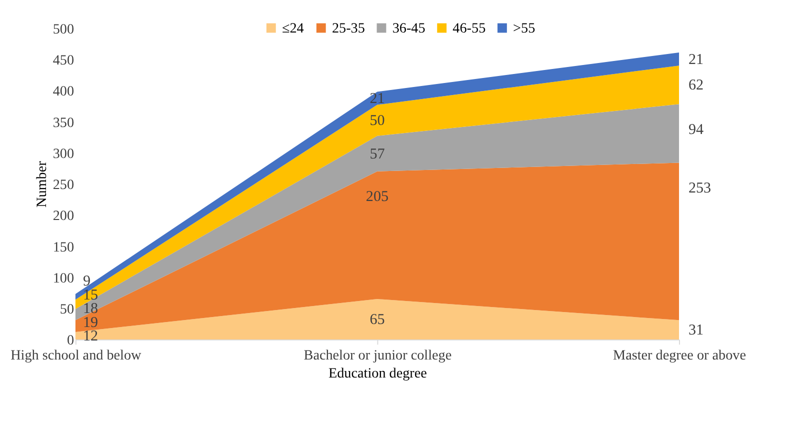 The image size is (812, 429). Describe the element at coordinates (63, 154) in the screenshot. I see `y-tick-label: 300` at that location.